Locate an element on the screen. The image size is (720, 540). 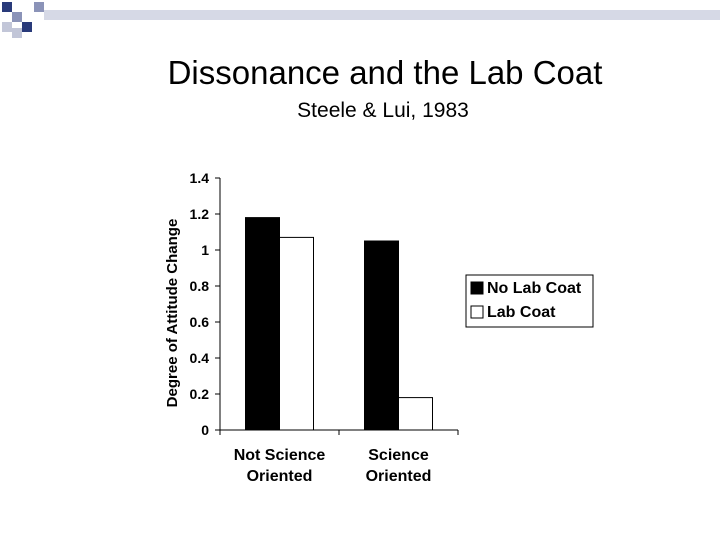
legend-box is located at coordinates (529, 301).